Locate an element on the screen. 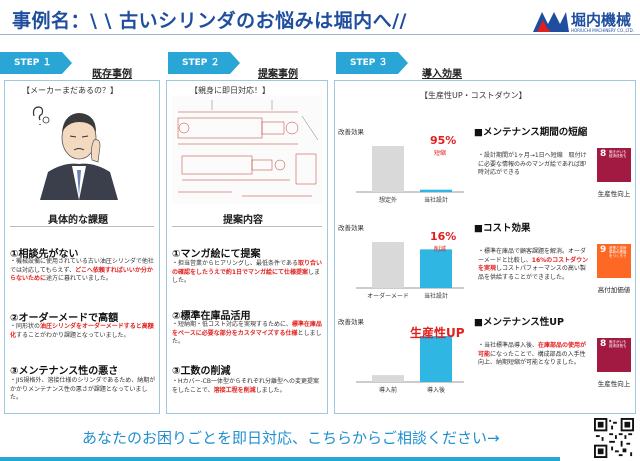 This screenshot has width=640, height=461. step-3-tab: STEP ３ is located at coordinates (372, 63).